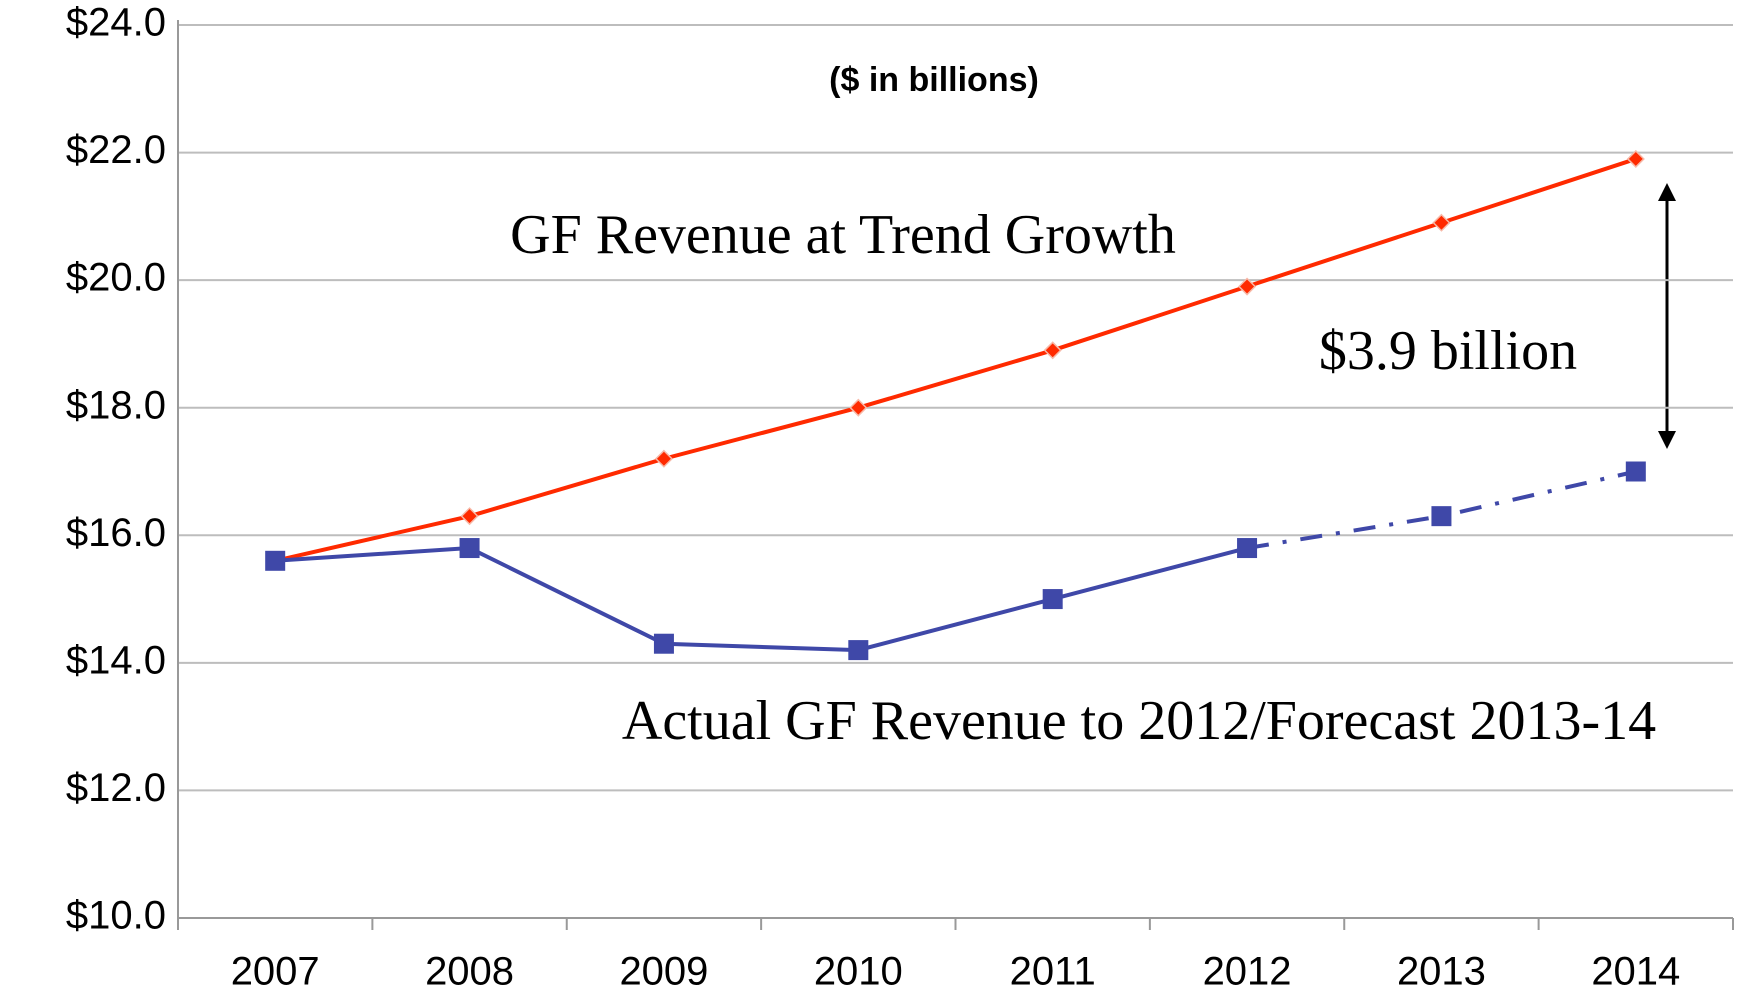 This screenshot has width=1742, height=996. What do you see at coordinates (1247, 972) in the screenshot?
I see `x-tick-label: 2012` at bounding box center [1247, 972].